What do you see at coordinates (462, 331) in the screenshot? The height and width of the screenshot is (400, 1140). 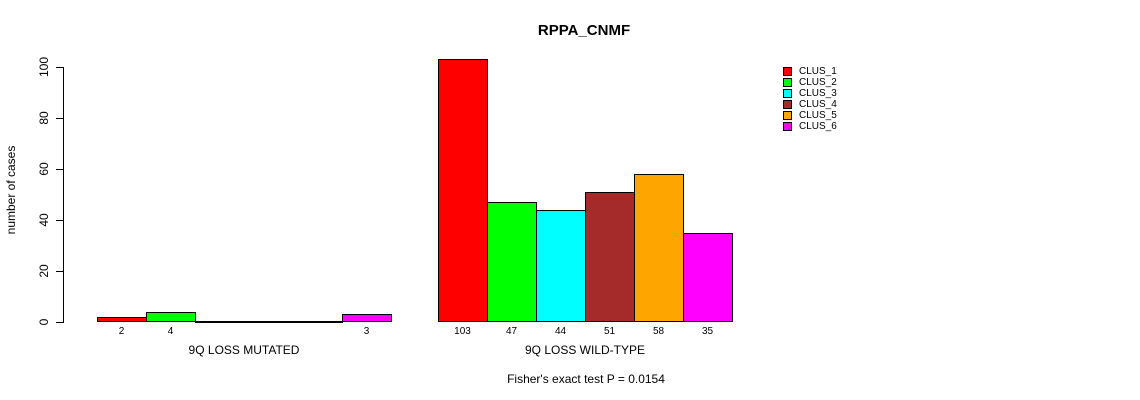 I see `bar-value-label: 103` at bounding box center [462, 331].